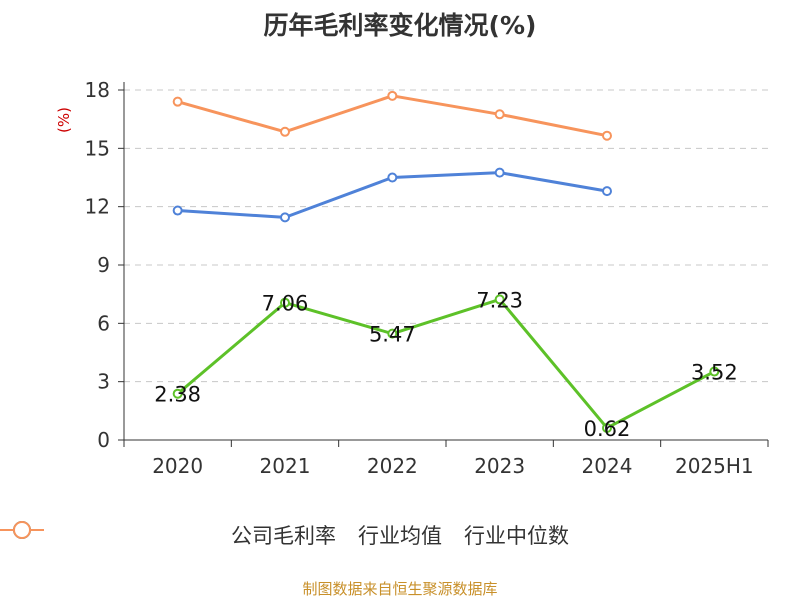 The width and height of the screenshot is (800, 600). What do you see at coordinates (400, 589) in the screenshot?
I see `data-source-note: 制图数据来自恒生聚源数据库` at bounding box center [400, 589].